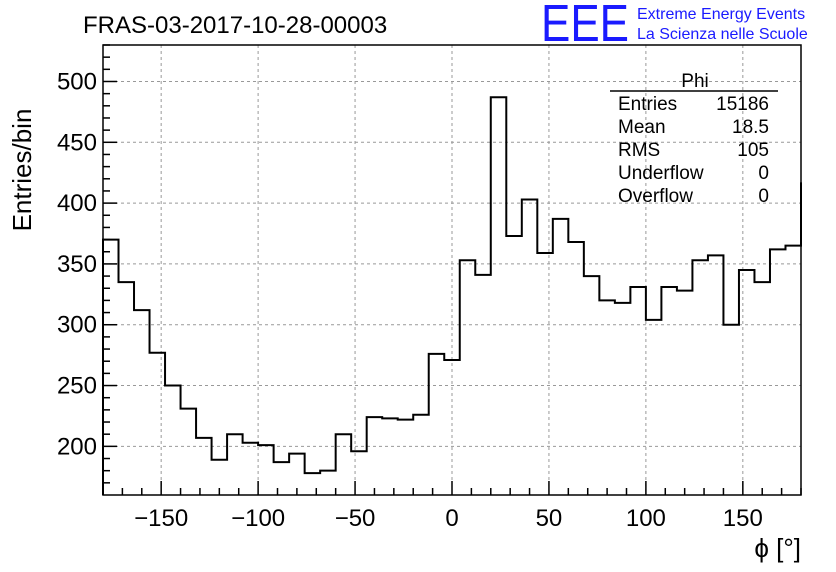  Describe the element at coordinates (647, 104) in the screenshot. I see `stats-row-label: Entries` at that location.